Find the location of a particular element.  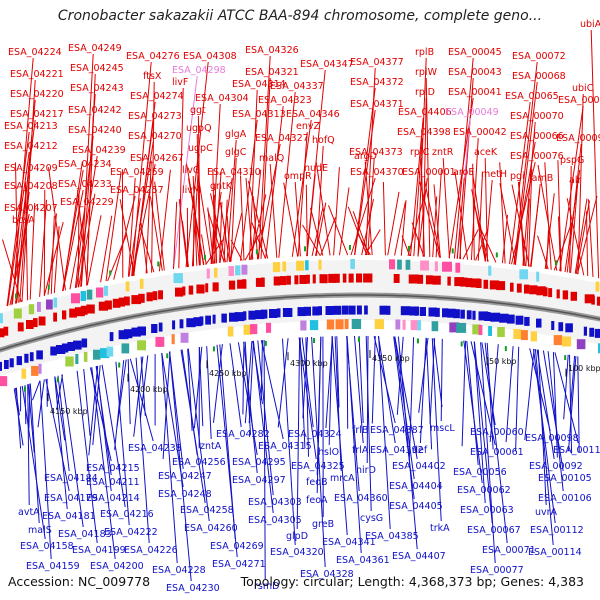

gene-label: ESA_00063 is located at coordinates (487, 510).